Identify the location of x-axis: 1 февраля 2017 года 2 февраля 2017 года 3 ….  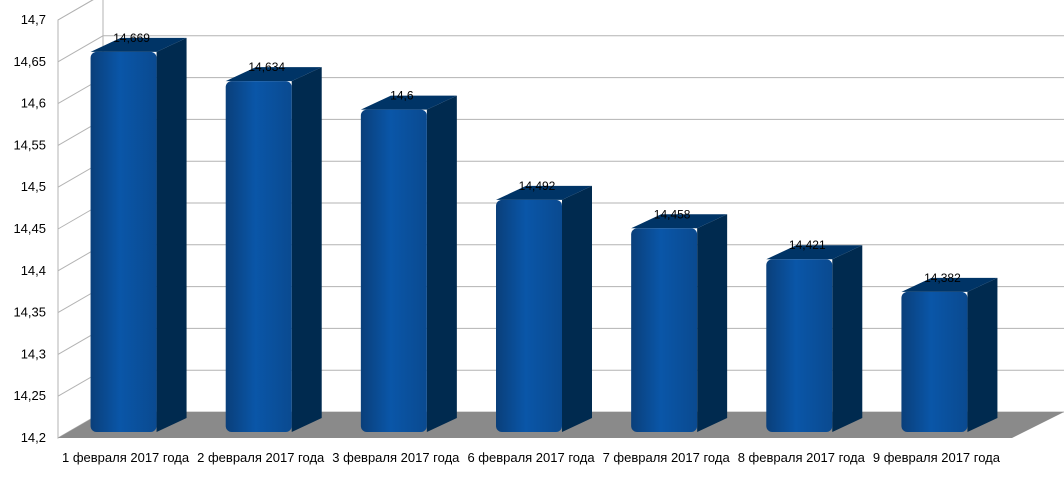
(531, 457).